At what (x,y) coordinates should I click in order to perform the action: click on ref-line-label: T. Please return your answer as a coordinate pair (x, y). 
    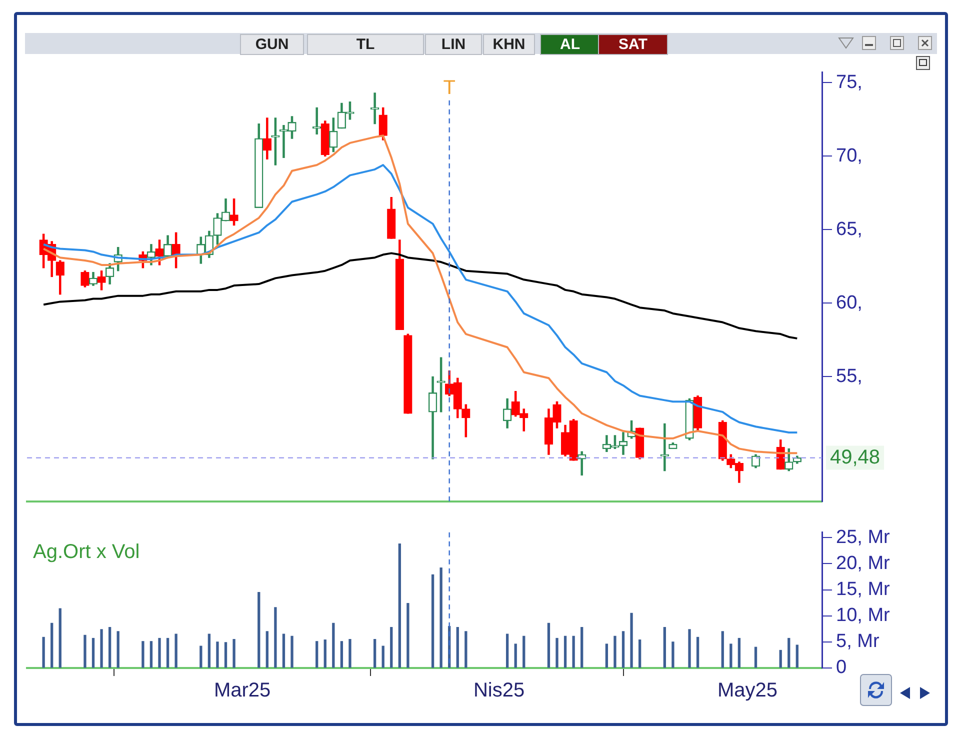
    Looking at the image, I should click on (449, 87).